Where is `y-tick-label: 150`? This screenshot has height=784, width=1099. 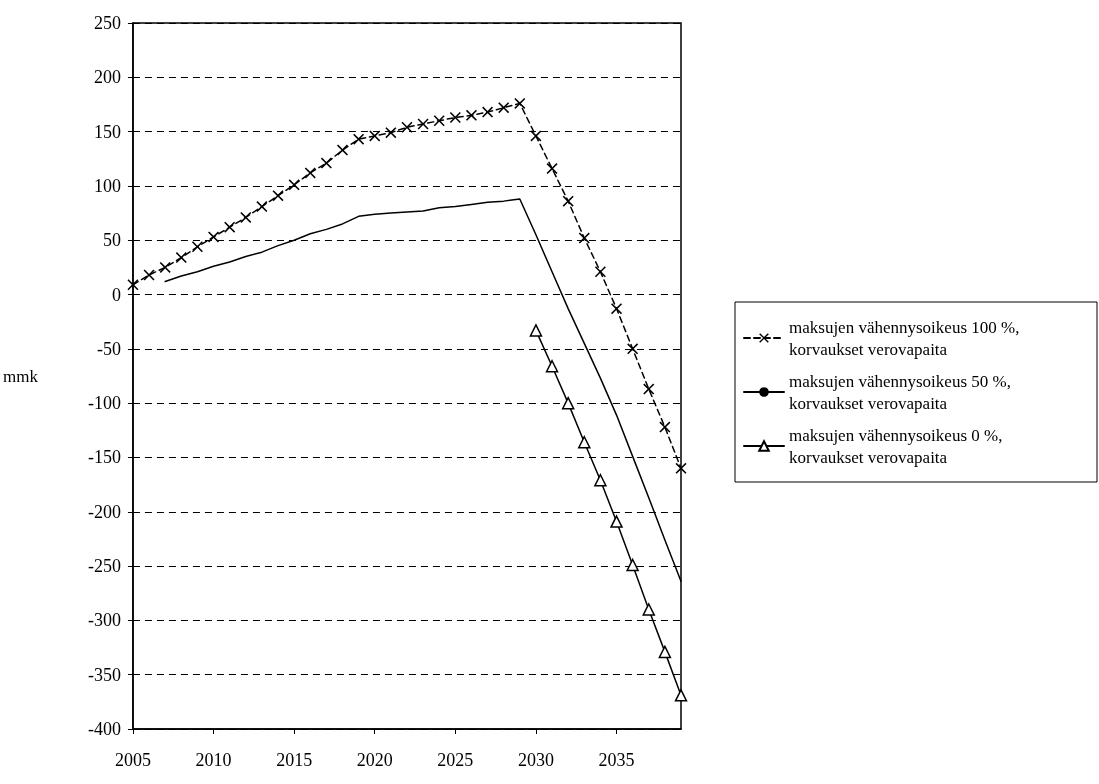 y-tick-label: 150 is located at coordinates (107, 131).